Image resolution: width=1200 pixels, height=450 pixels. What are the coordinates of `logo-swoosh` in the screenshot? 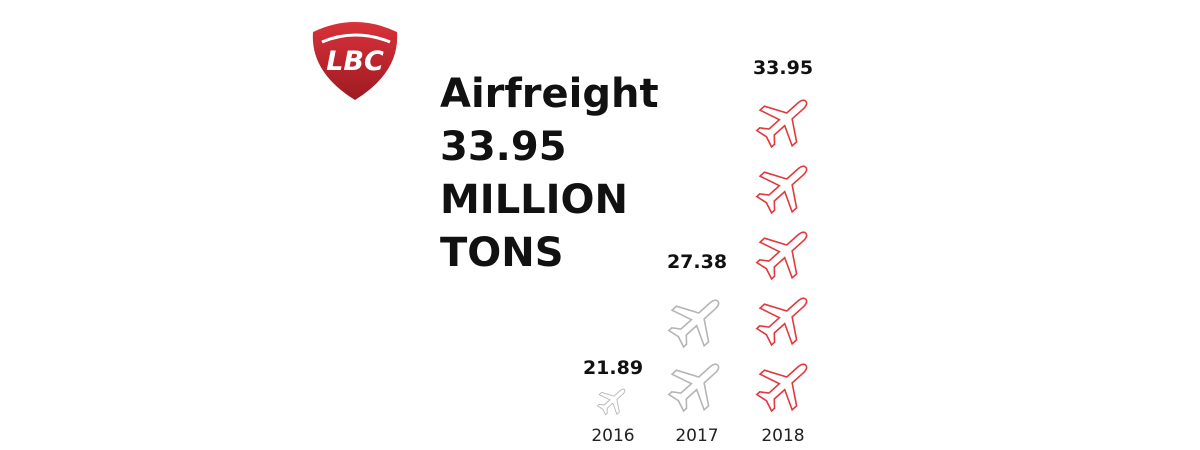 It's located at (356, 38).